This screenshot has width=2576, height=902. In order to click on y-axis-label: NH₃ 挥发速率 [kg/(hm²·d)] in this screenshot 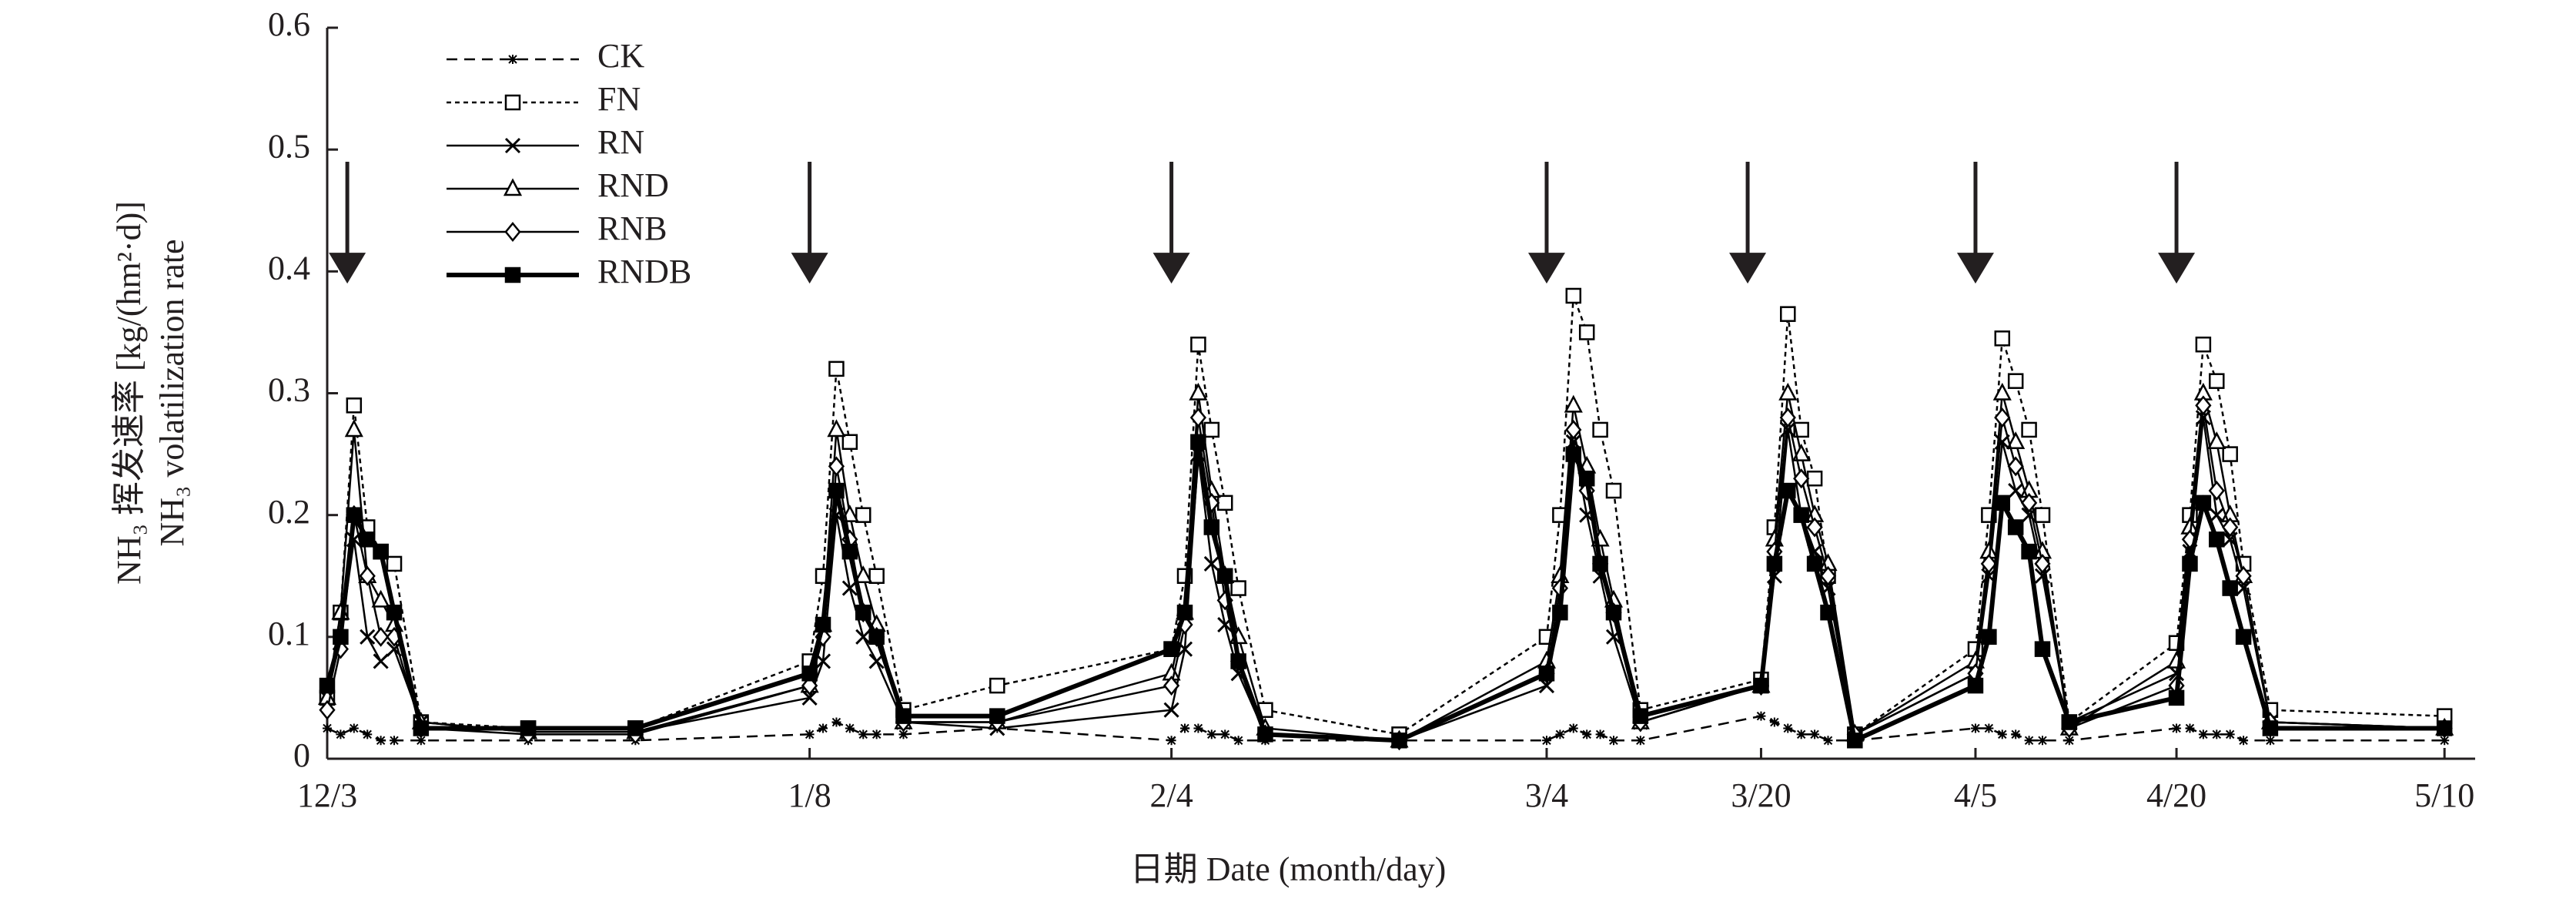, I will do `click(129, 393)`.